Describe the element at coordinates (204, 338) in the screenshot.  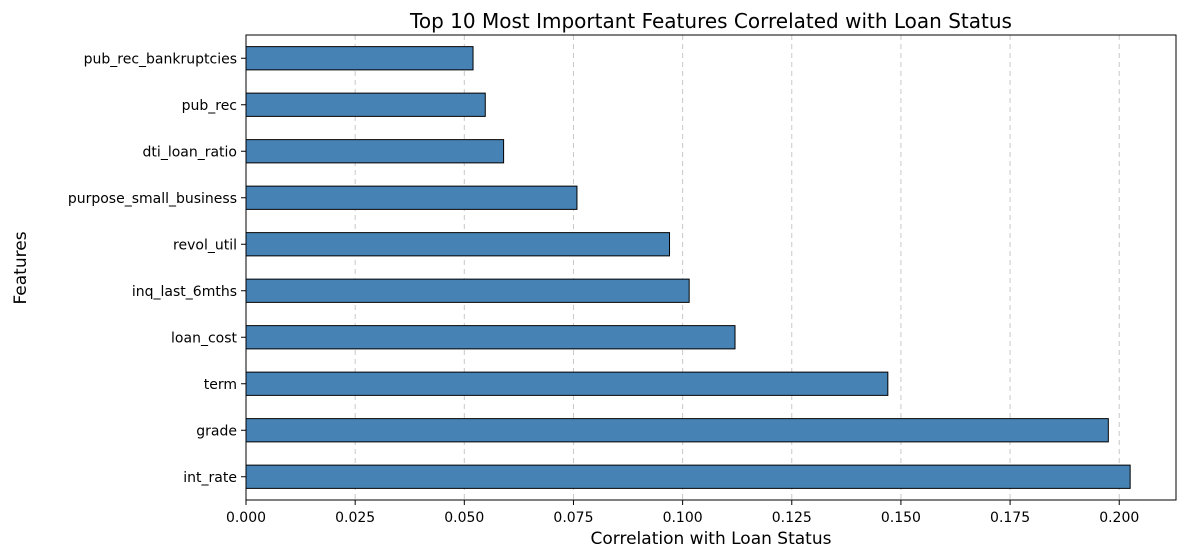
I see `y-tick-label: loan_cost` at that location.